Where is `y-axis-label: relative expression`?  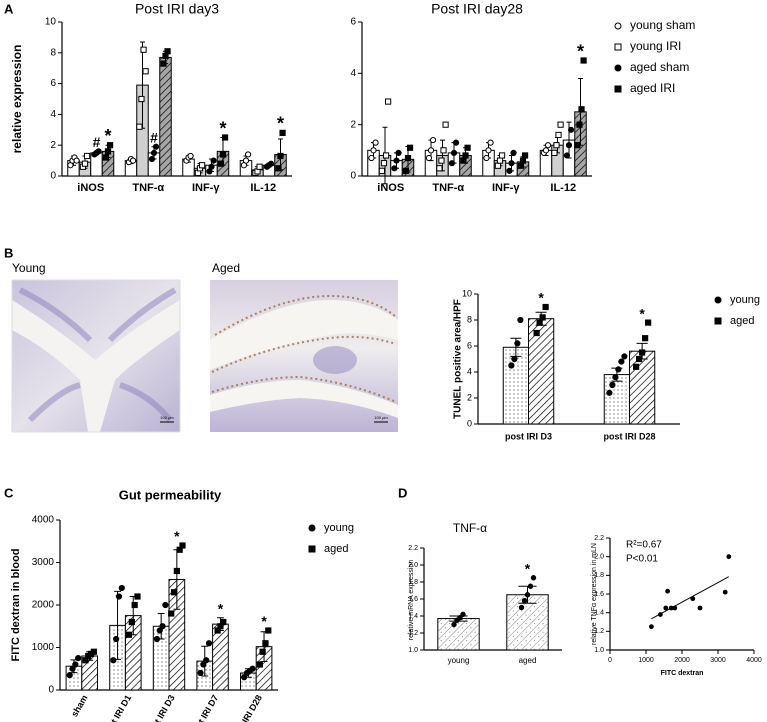
y-axis-label: relative expression is located at coordinates (17, 99).